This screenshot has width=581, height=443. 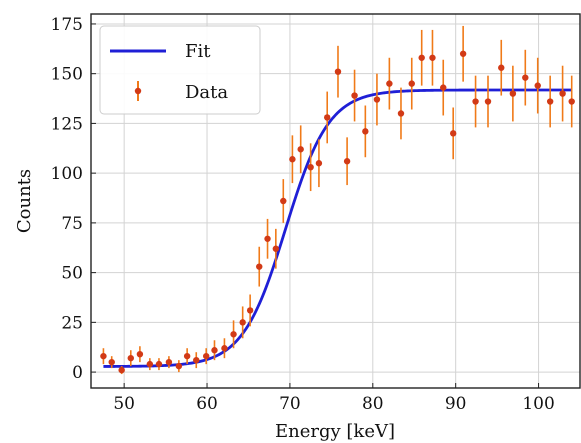 I want to click on x-tick-label: 100, so click(x=538, y=404).